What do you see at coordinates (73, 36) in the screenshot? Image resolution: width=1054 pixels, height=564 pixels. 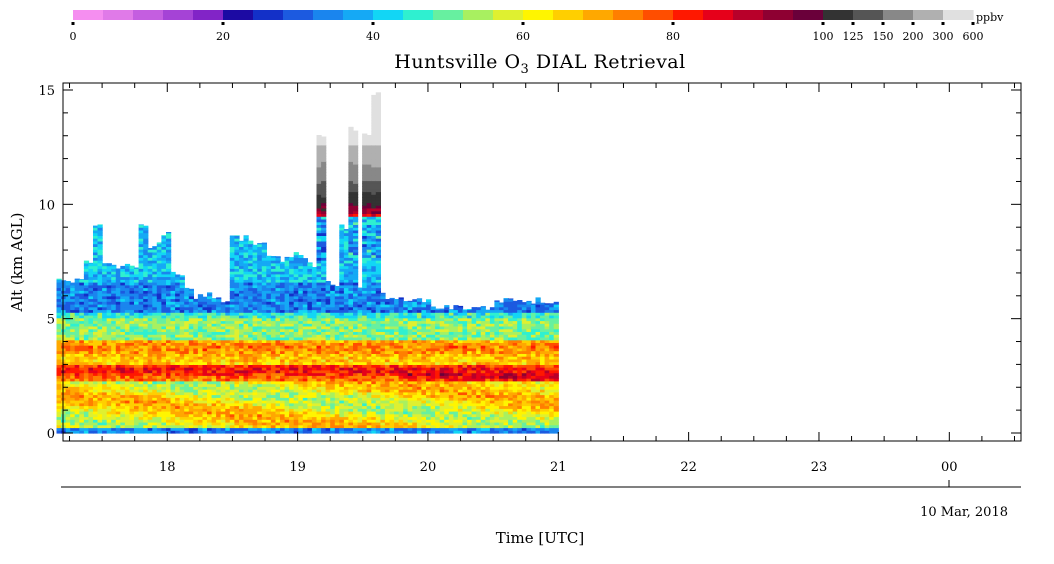 I see `colorbar-tick-label: 0` at bounding box center [73, 36].